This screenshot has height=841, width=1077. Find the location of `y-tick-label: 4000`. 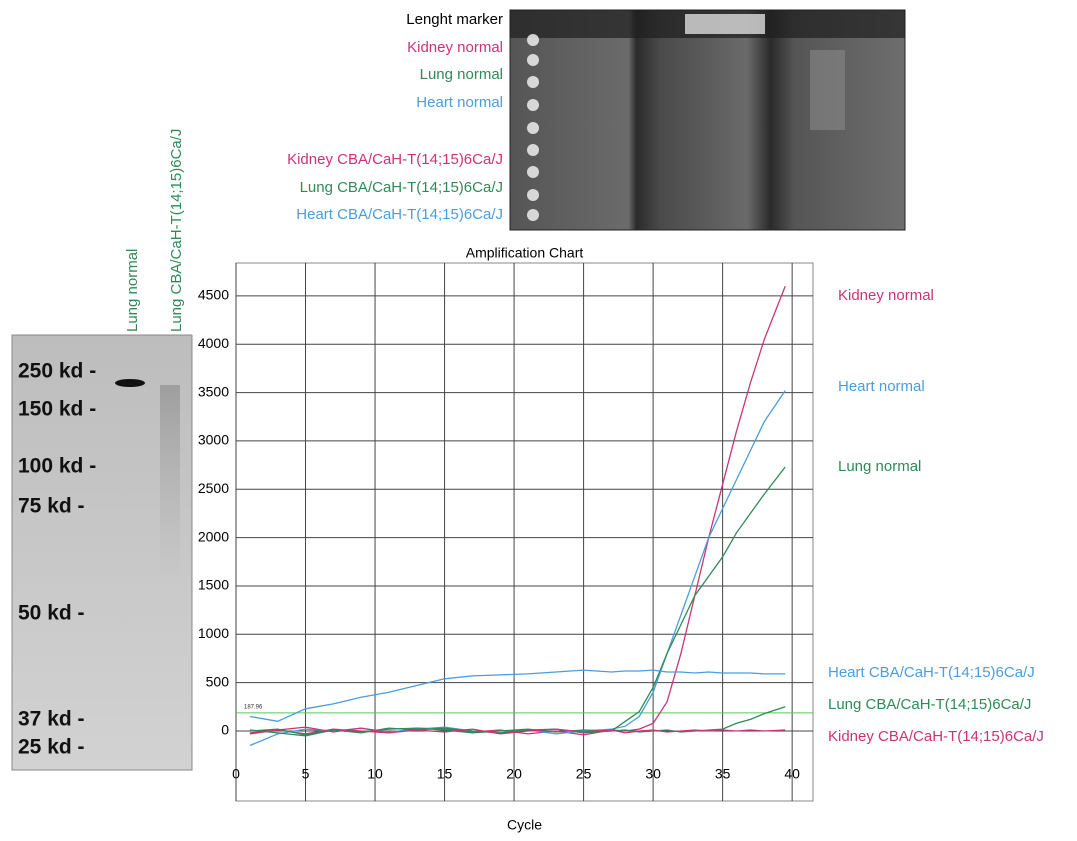

y-tick-label: 4000 is located at coordinates (213, 343).